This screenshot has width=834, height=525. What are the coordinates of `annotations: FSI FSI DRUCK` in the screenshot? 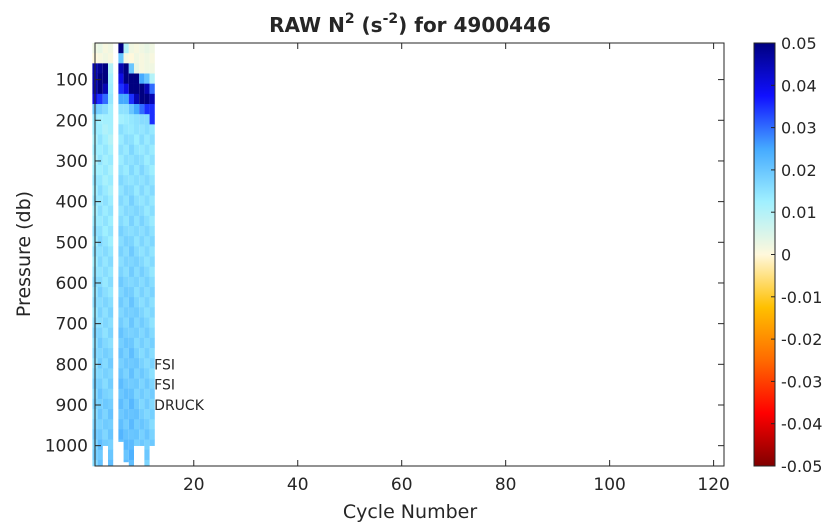 It's located at (179, 385).